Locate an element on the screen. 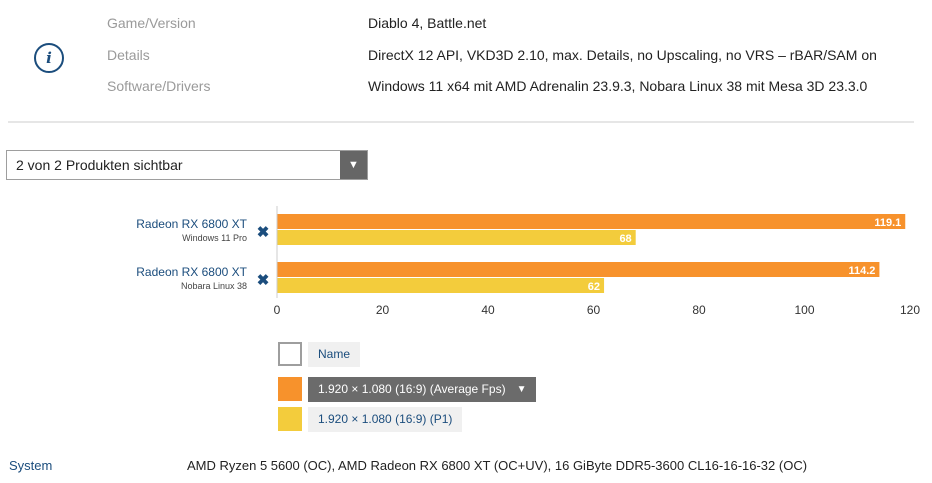 The image size is (932, 483). legend-swatch-average is located at coordinates (290, 389).